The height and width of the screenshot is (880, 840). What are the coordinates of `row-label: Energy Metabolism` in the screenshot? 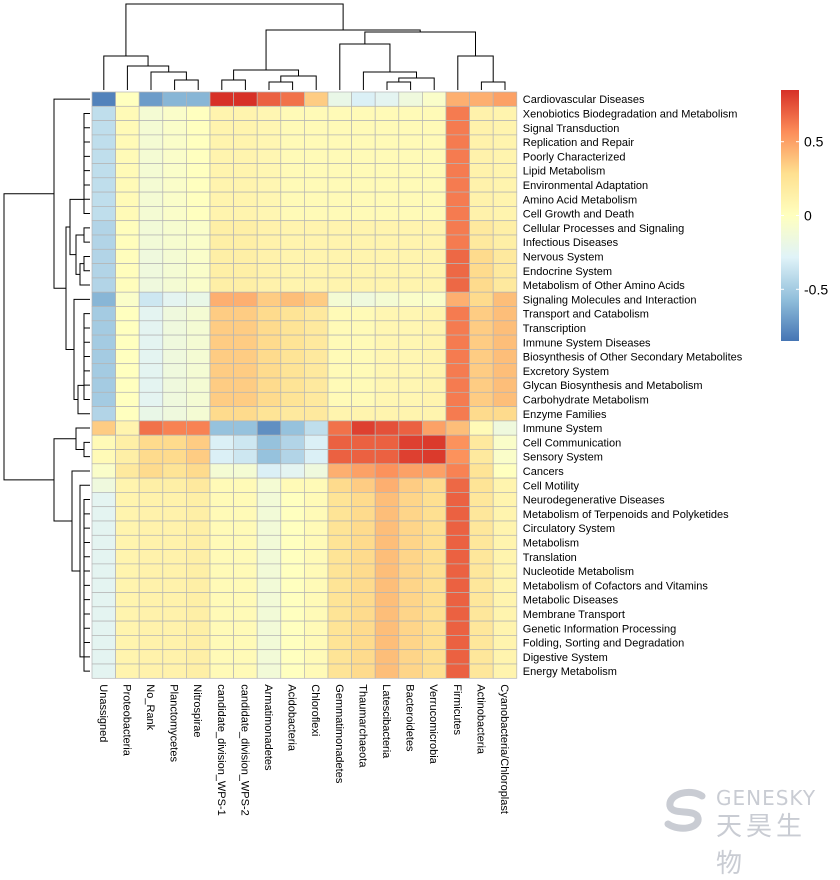 It's located at (570, 672).